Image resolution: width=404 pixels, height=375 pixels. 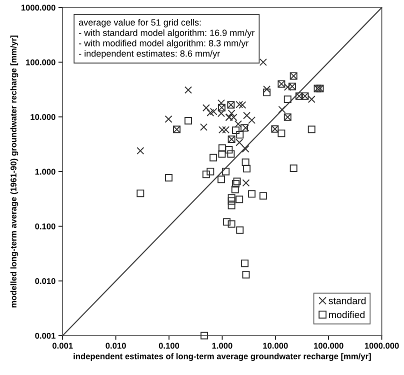 I want to click on y-tick-label: 1000.000, so click(x=38, y=7).